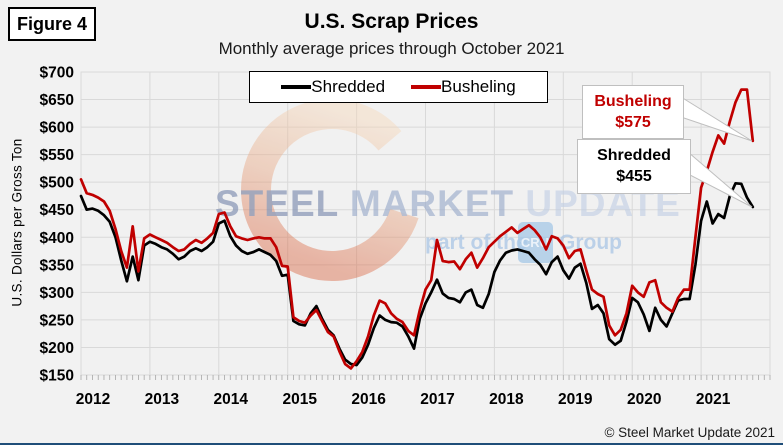 The height and width of the screenshot is (445, 783). Describe the element at coordinates (57, 293) in the screenshot. I see `y-tick-label: $300` at that location.